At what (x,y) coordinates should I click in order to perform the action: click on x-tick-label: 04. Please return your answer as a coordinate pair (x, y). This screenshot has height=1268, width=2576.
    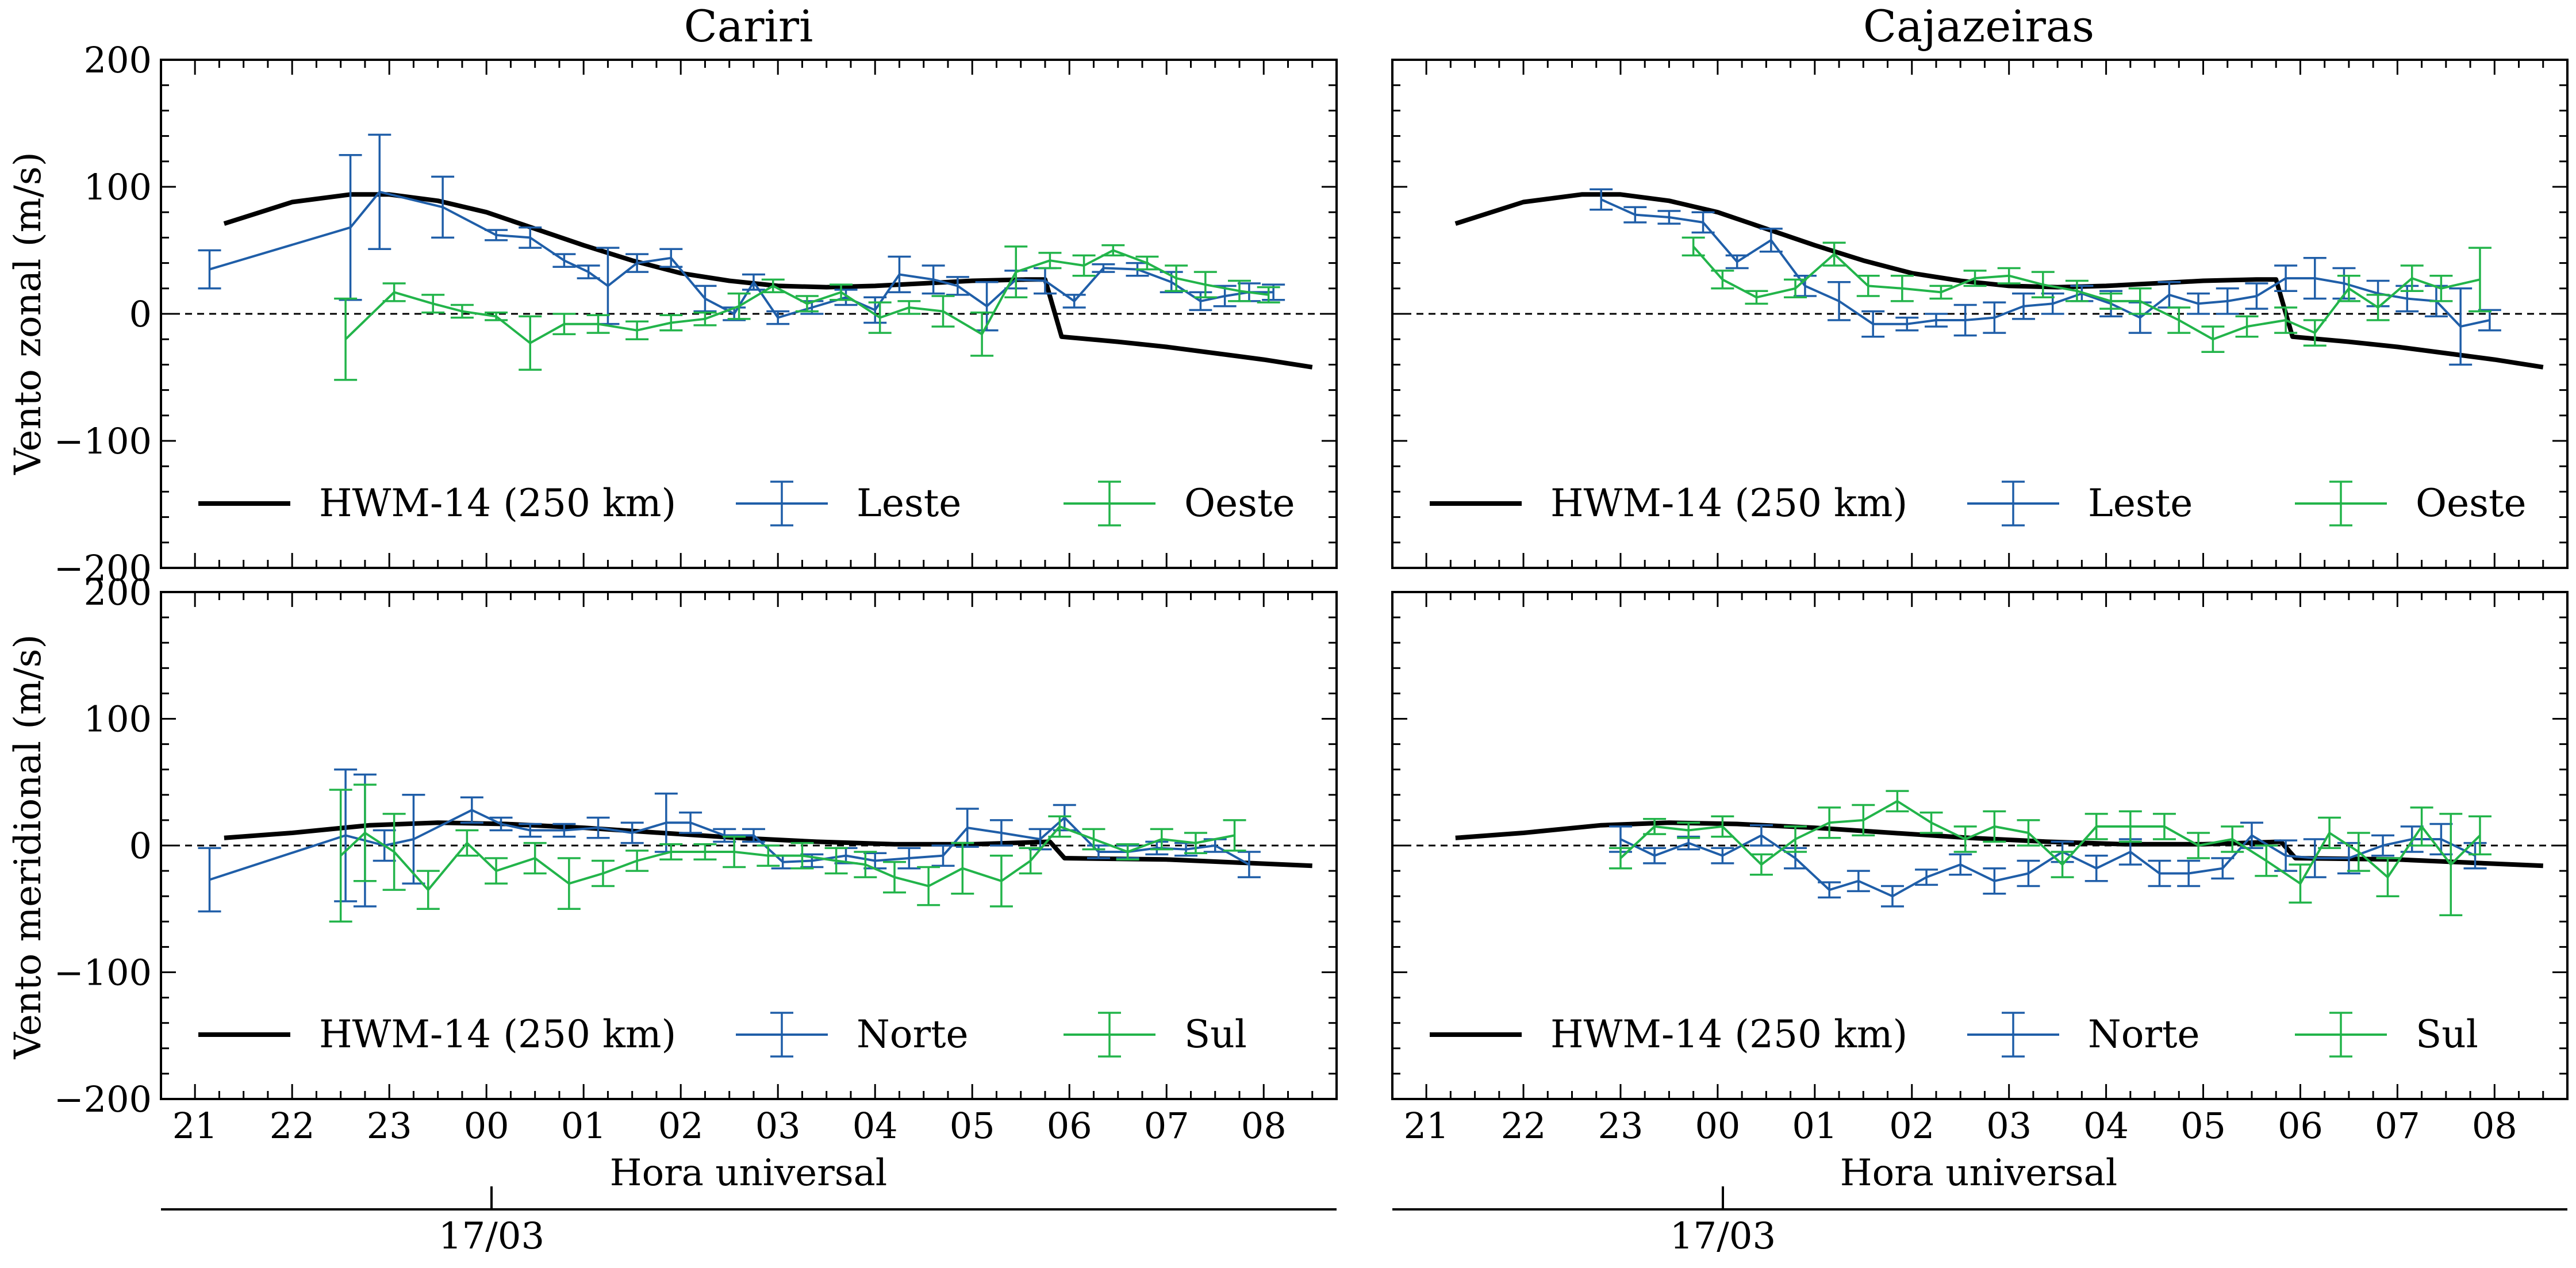
    Looking at the image, I should click on (876, 1126).